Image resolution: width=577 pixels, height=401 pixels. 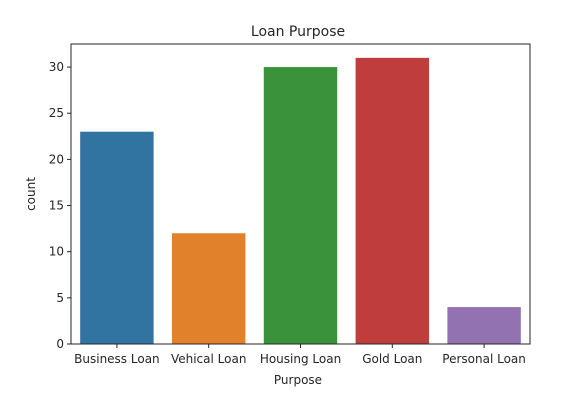 What do you see at coordinates (208, 288) in the screenshot?
I see `bar-vehical-loan` at bounding box center [208, 288].